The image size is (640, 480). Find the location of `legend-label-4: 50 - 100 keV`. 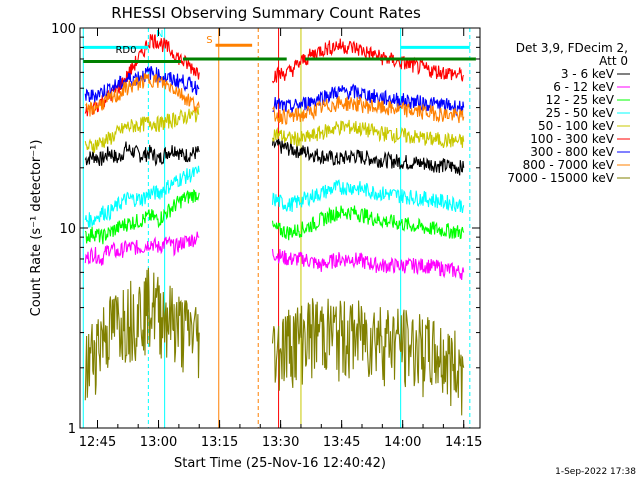

legend-label-4: 50 - 100 keV is located at coordinates (576, 126).